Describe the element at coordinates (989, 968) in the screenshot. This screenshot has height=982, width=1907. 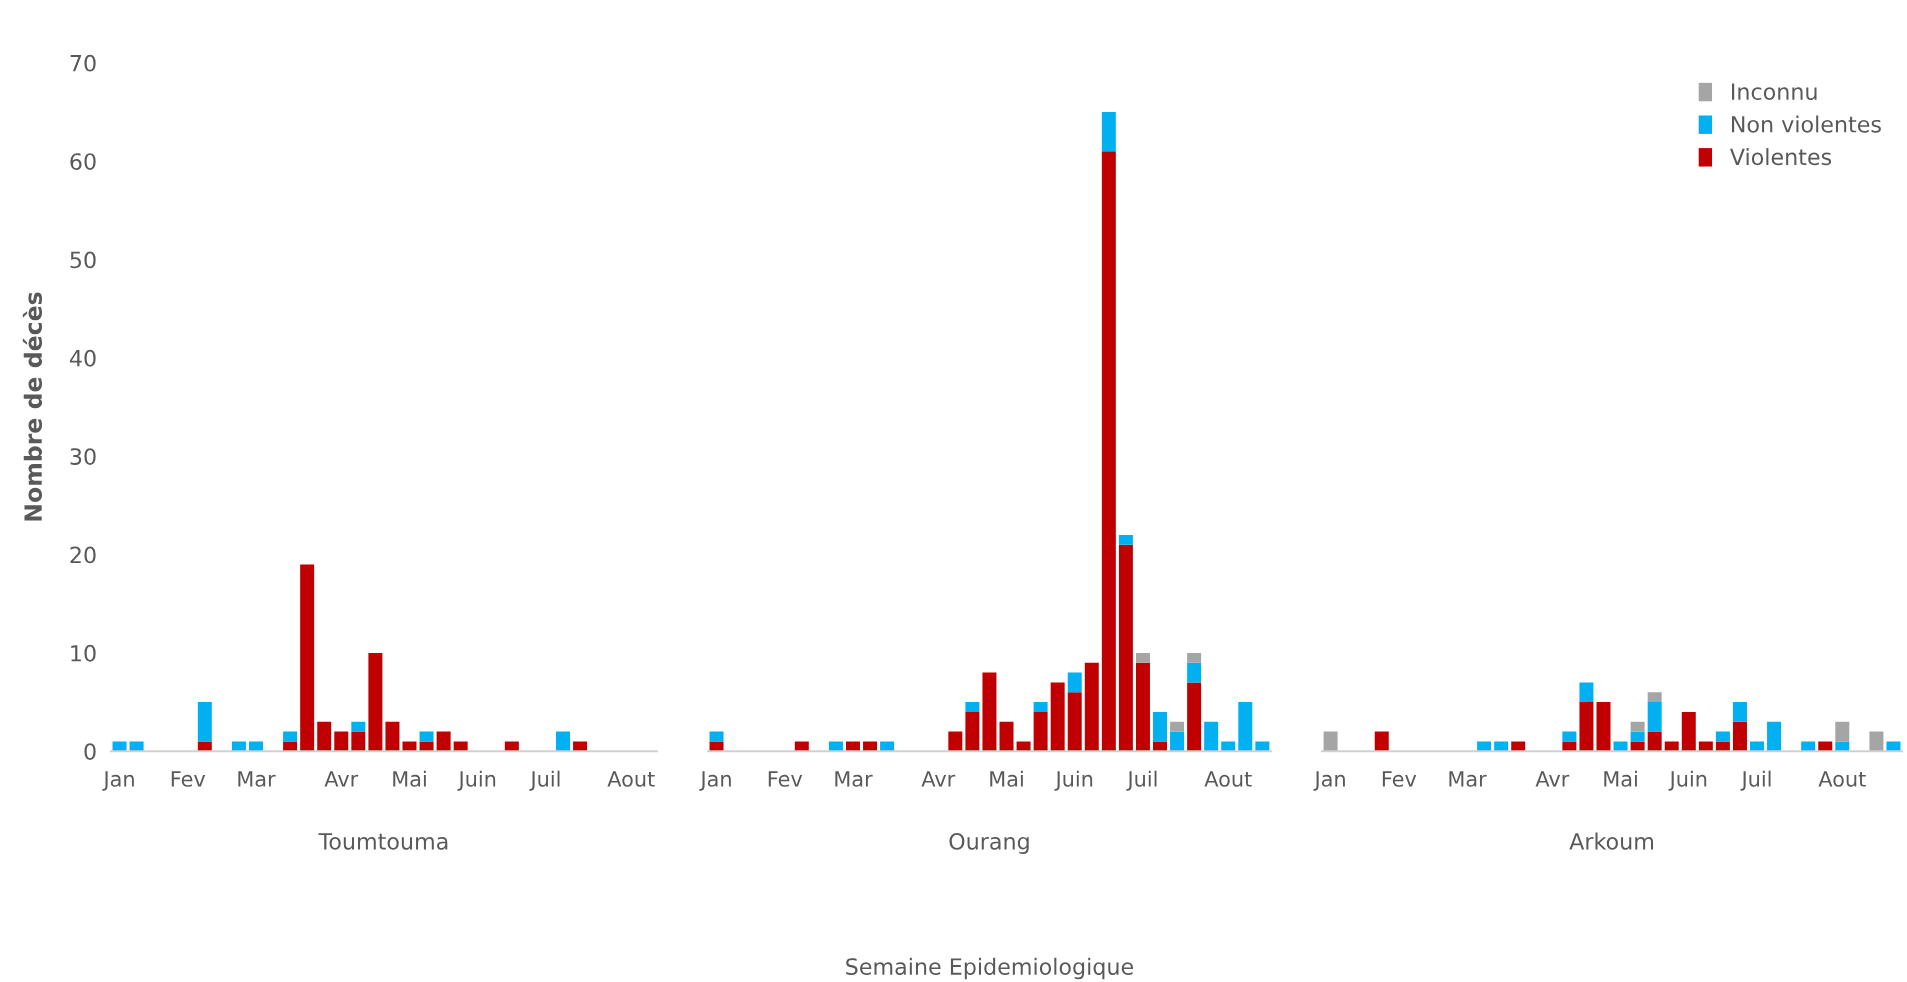
I see `text: Semaine Epidemiologique` at that location.